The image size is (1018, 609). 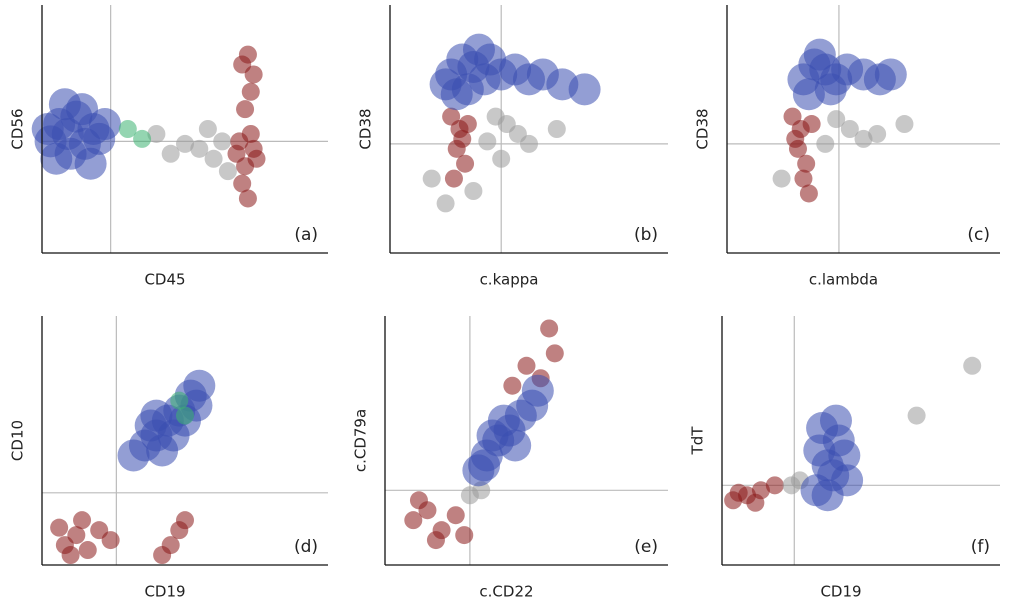 What do you see at coordinates (361, 440) in the screenshot?
I see `y-axis-label: c.CD79a` at bounding box center [361, 440].